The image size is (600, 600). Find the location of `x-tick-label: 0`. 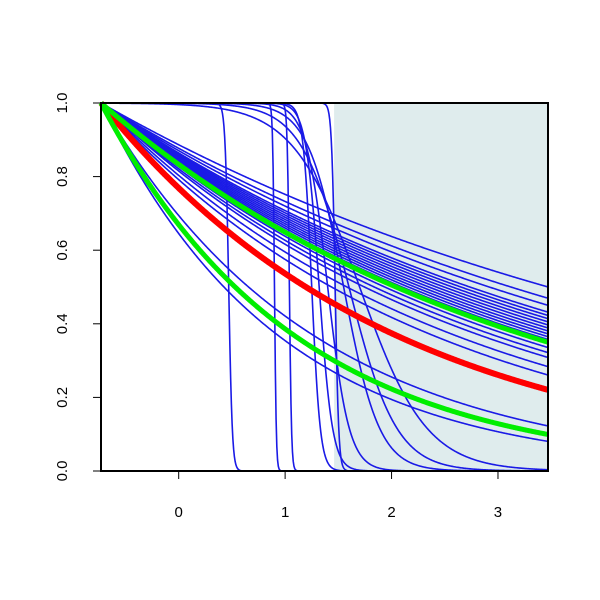

x-tick-label: 0 is located at coordinates (179, 512).